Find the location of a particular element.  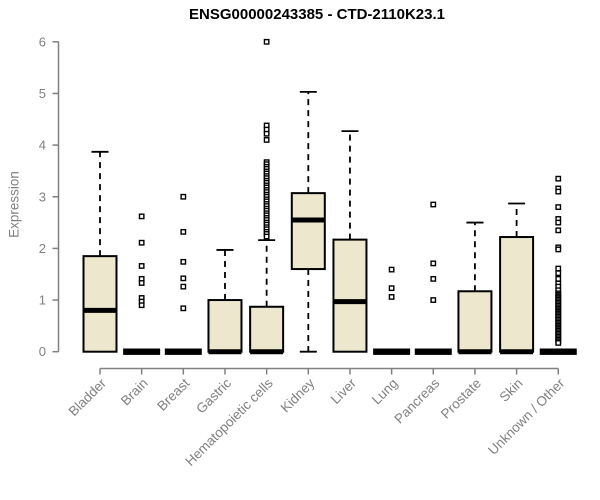

y-tick-label: 4 is located at coordinates (42, 145).